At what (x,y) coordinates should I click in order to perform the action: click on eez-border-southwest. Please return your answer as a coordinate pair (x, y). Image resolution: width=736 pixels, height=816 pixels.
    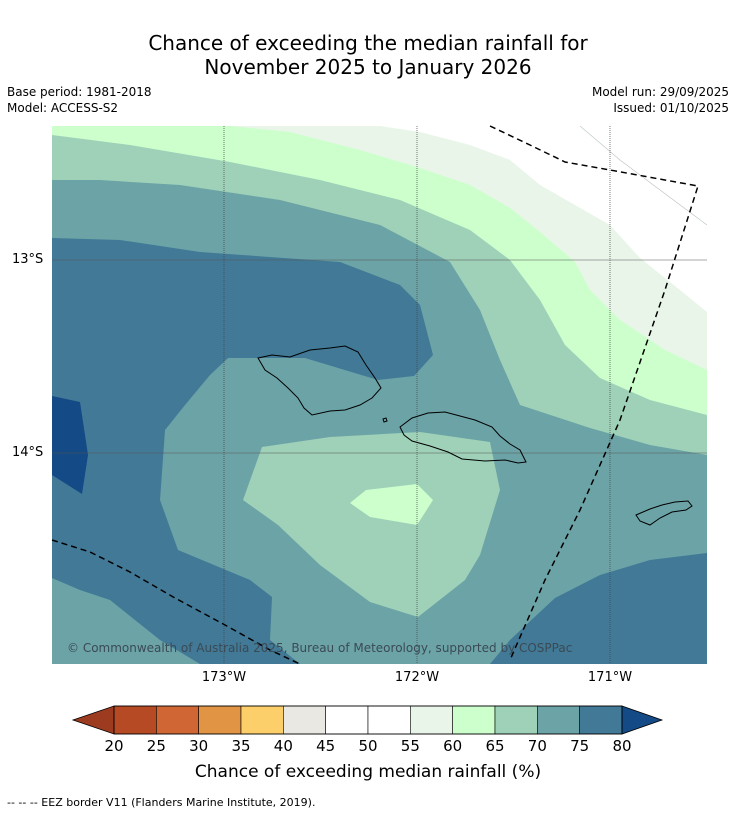
    Looking at the image, I should click on (176, 602).